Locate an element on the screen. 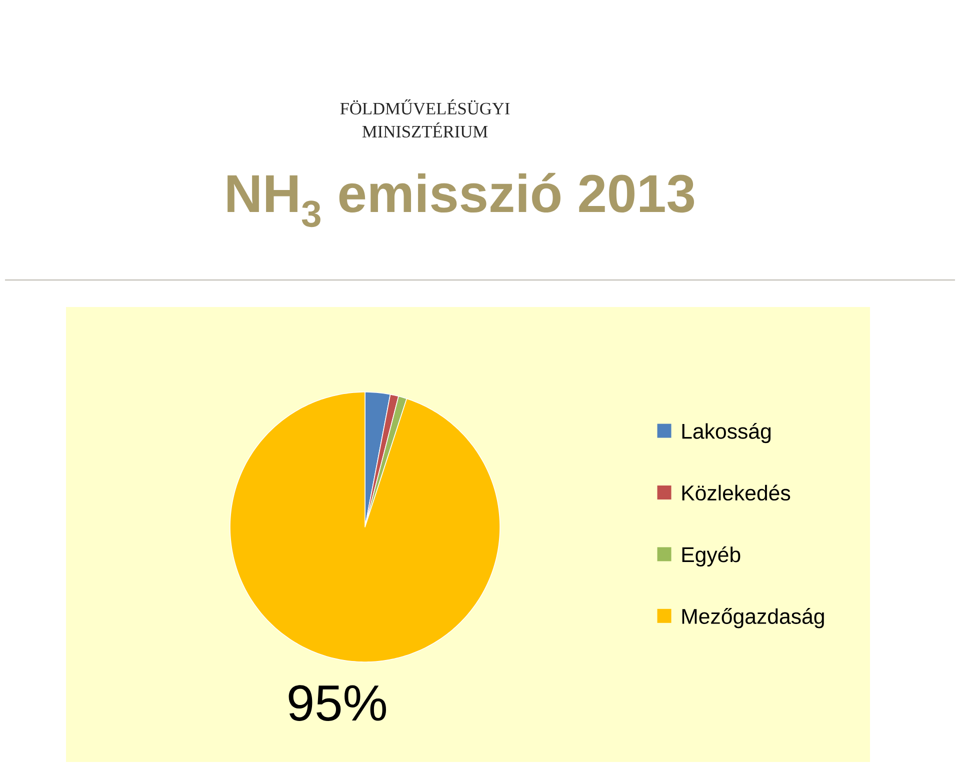  data-label: 95% is located at coordinates (337, 703).